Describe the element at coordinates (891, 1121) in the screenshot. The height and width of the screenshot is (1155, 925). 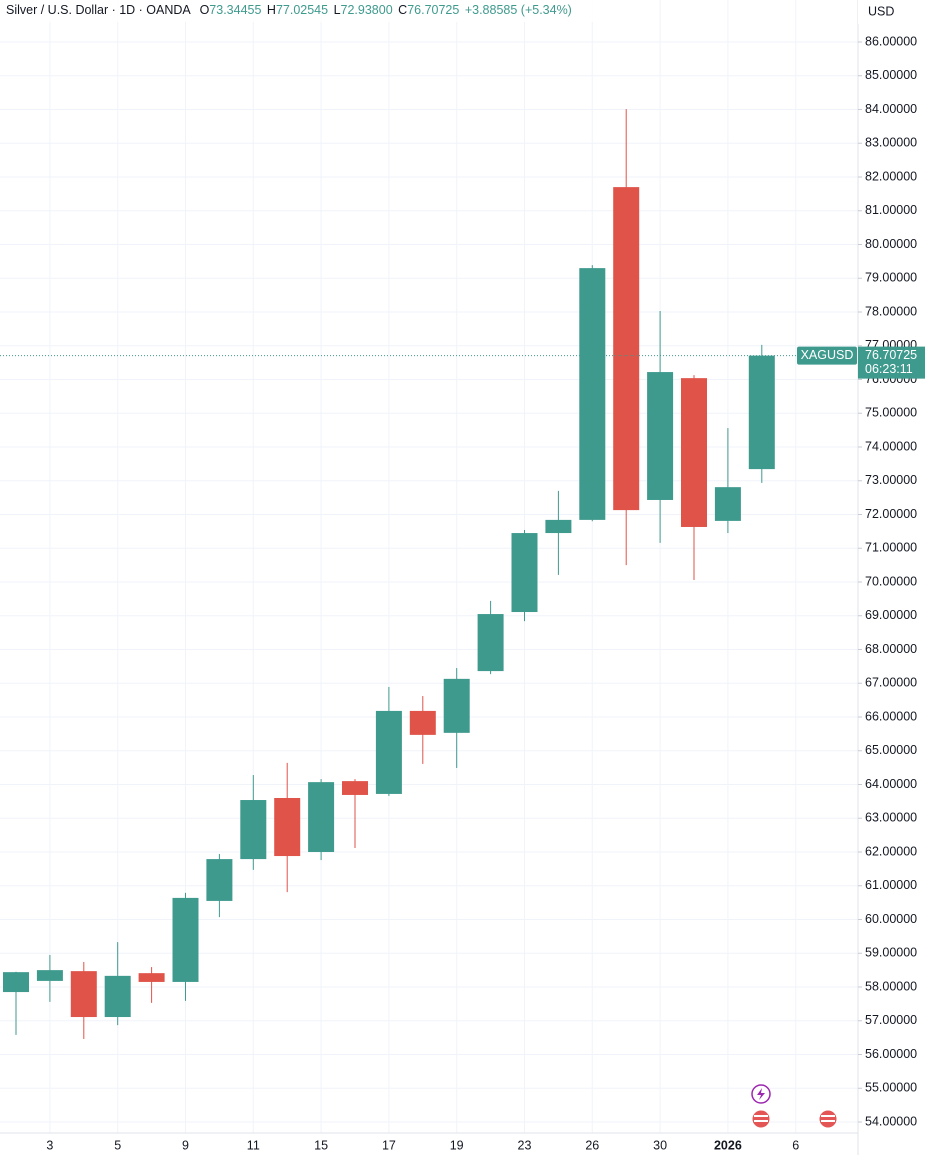
I see `y-tick-label: 54.00000` at that location.